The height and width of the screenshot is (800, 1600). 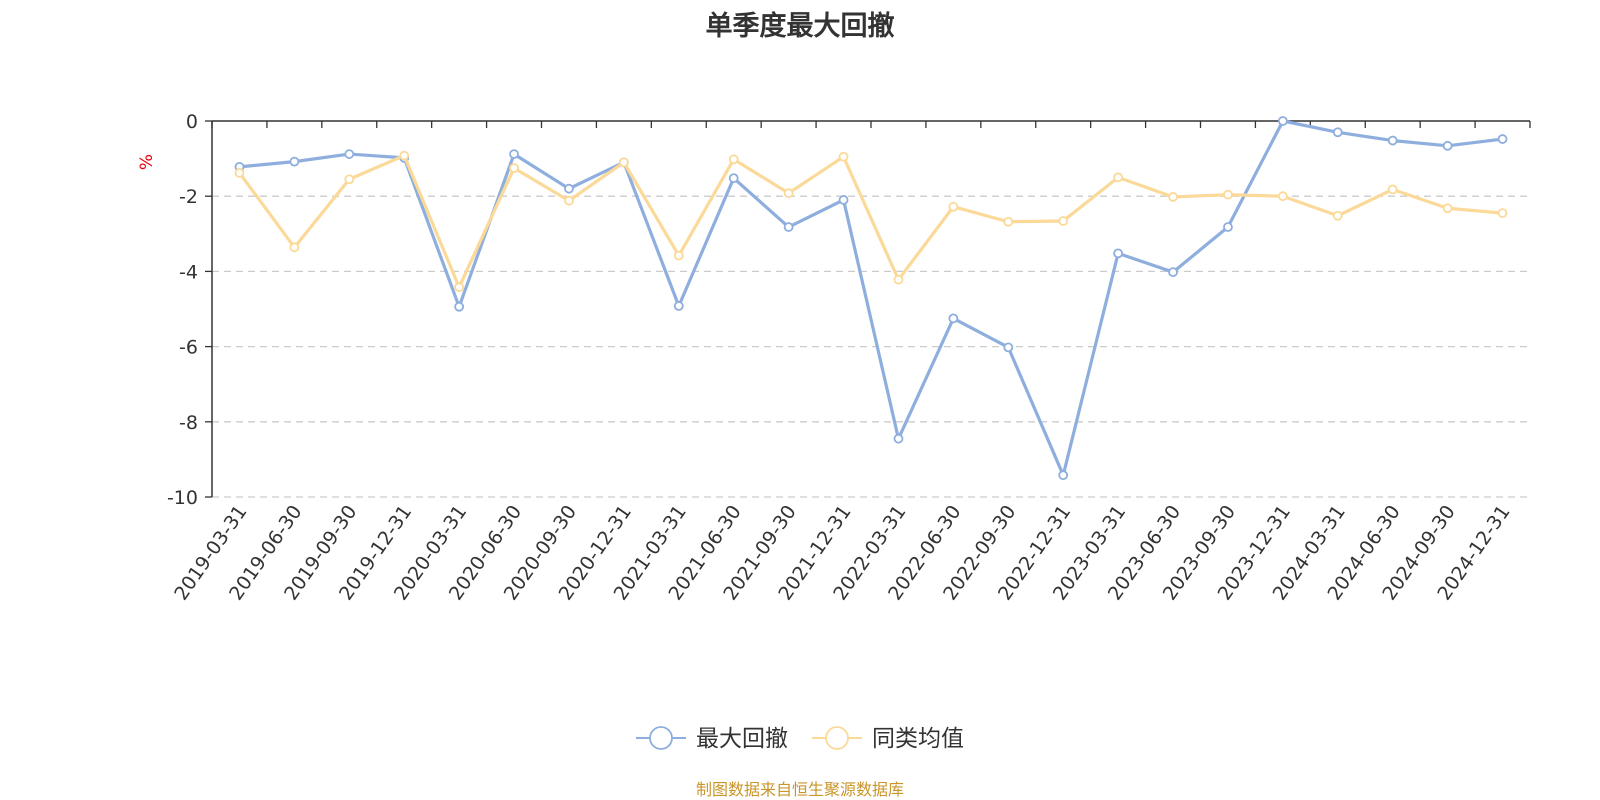 I want to click on series-line, so click(x=870, y=221).